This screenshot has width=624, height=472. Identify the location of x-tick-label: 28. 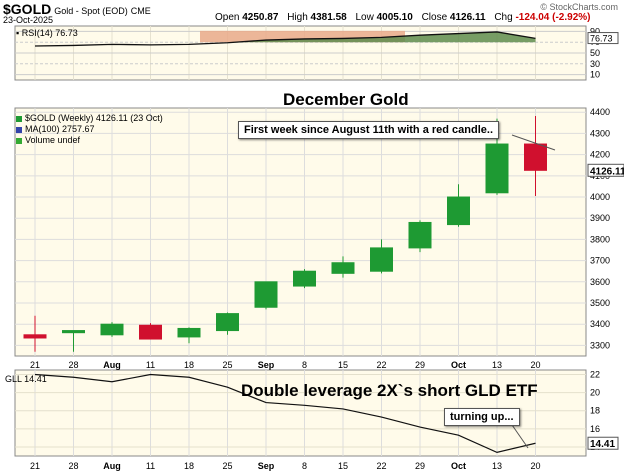
(73, 365).